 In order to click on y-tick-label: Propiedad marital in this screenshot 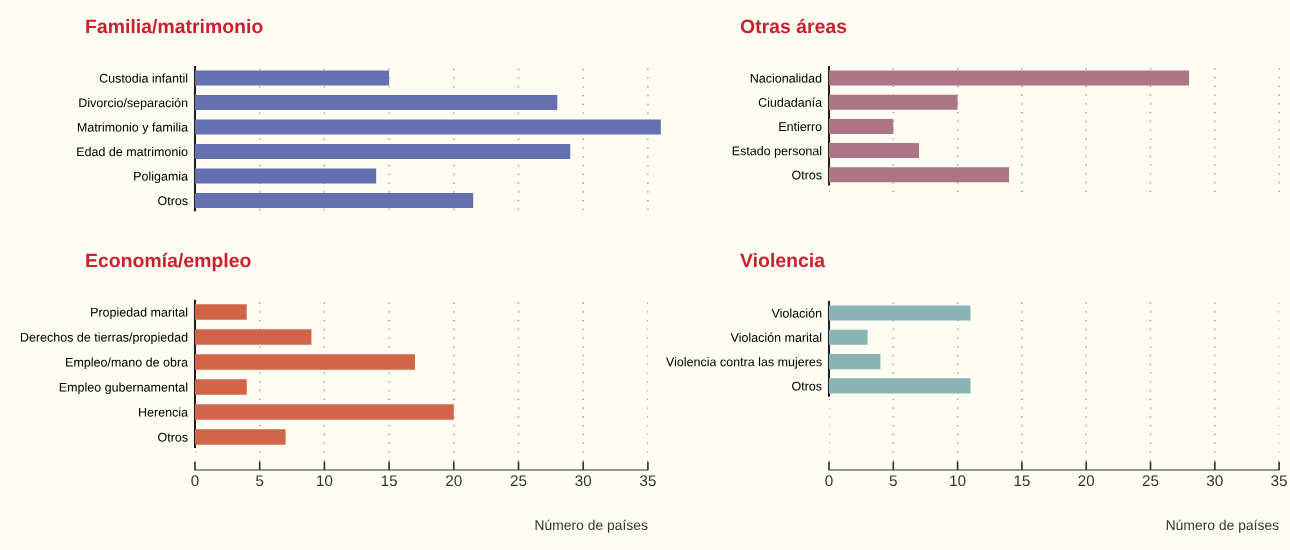, I will do `click(139, 313)`.